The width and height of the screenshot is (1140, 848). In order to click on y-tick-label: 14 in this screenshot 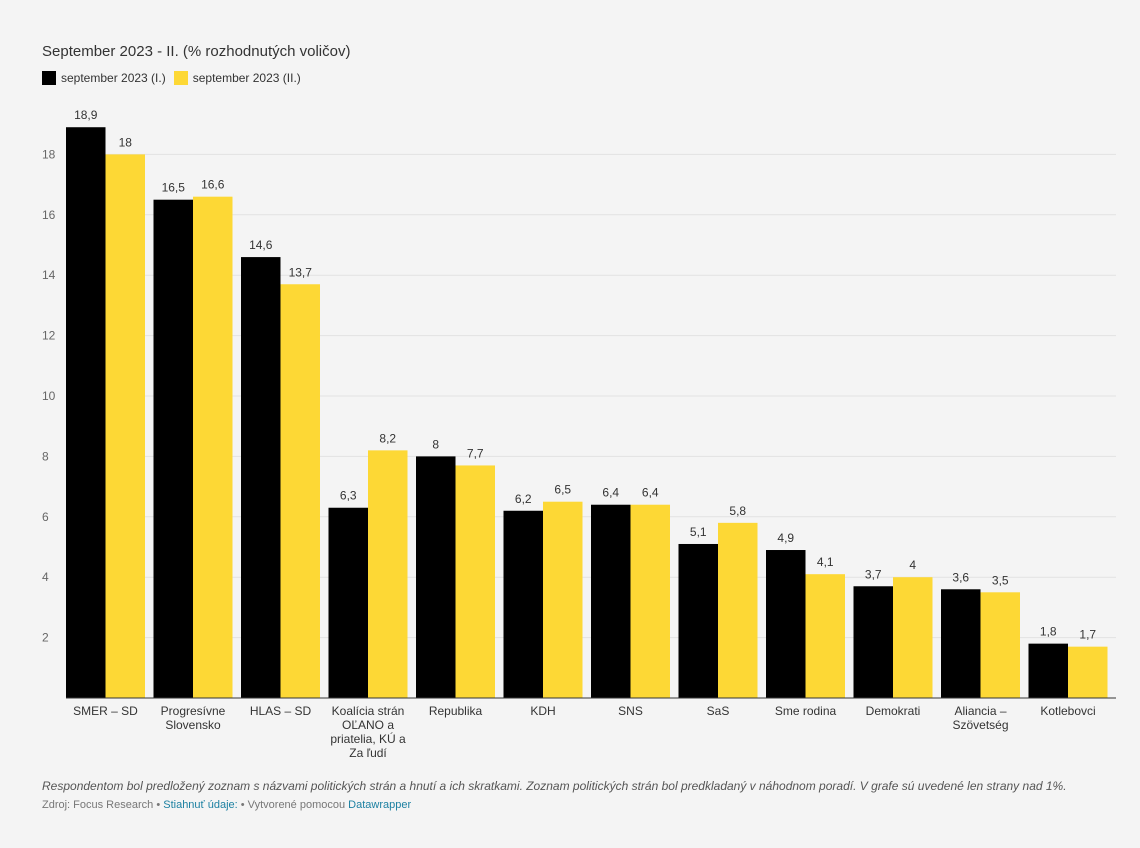, I will do `click(49, 275)`.